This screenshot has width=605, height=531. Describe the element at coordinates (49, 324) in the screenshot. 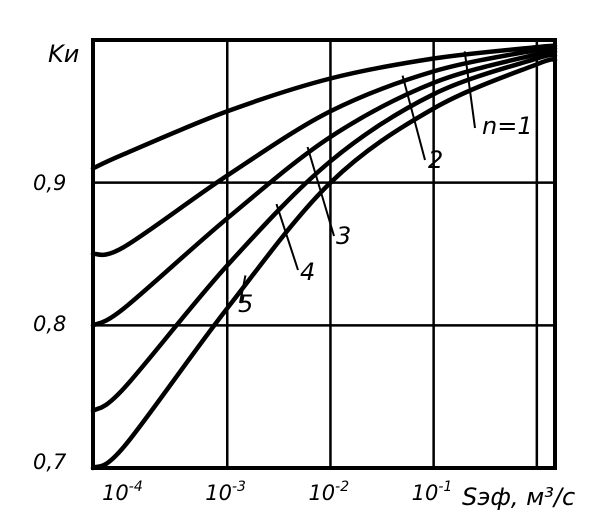

I see `y-tick-label: 0,8` at that location.